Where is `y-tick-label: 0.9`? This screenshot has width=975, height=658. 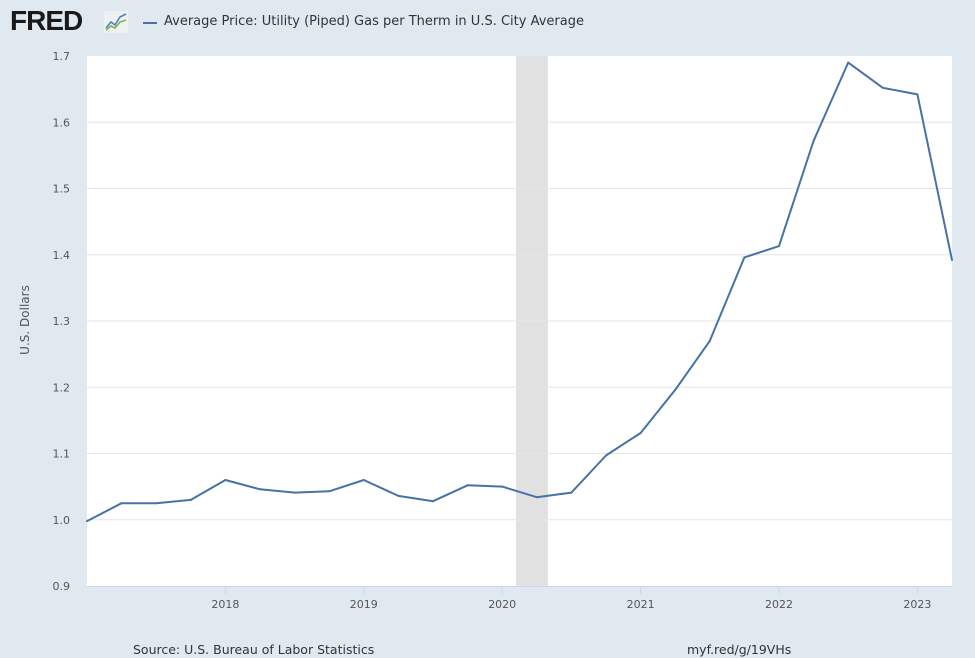 y-tick-label: 0.9 is located at coordinates (62, 586).